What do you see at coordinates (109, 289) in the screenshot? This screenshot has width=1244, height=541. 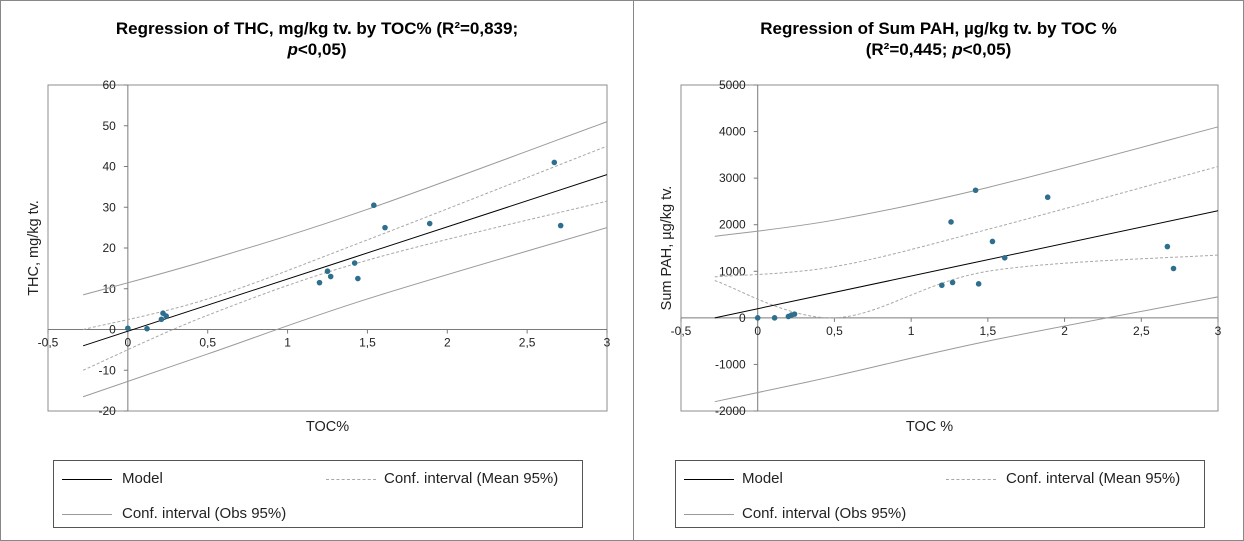 I see `y-tick-label: 10` at bounding box center [109, 289].